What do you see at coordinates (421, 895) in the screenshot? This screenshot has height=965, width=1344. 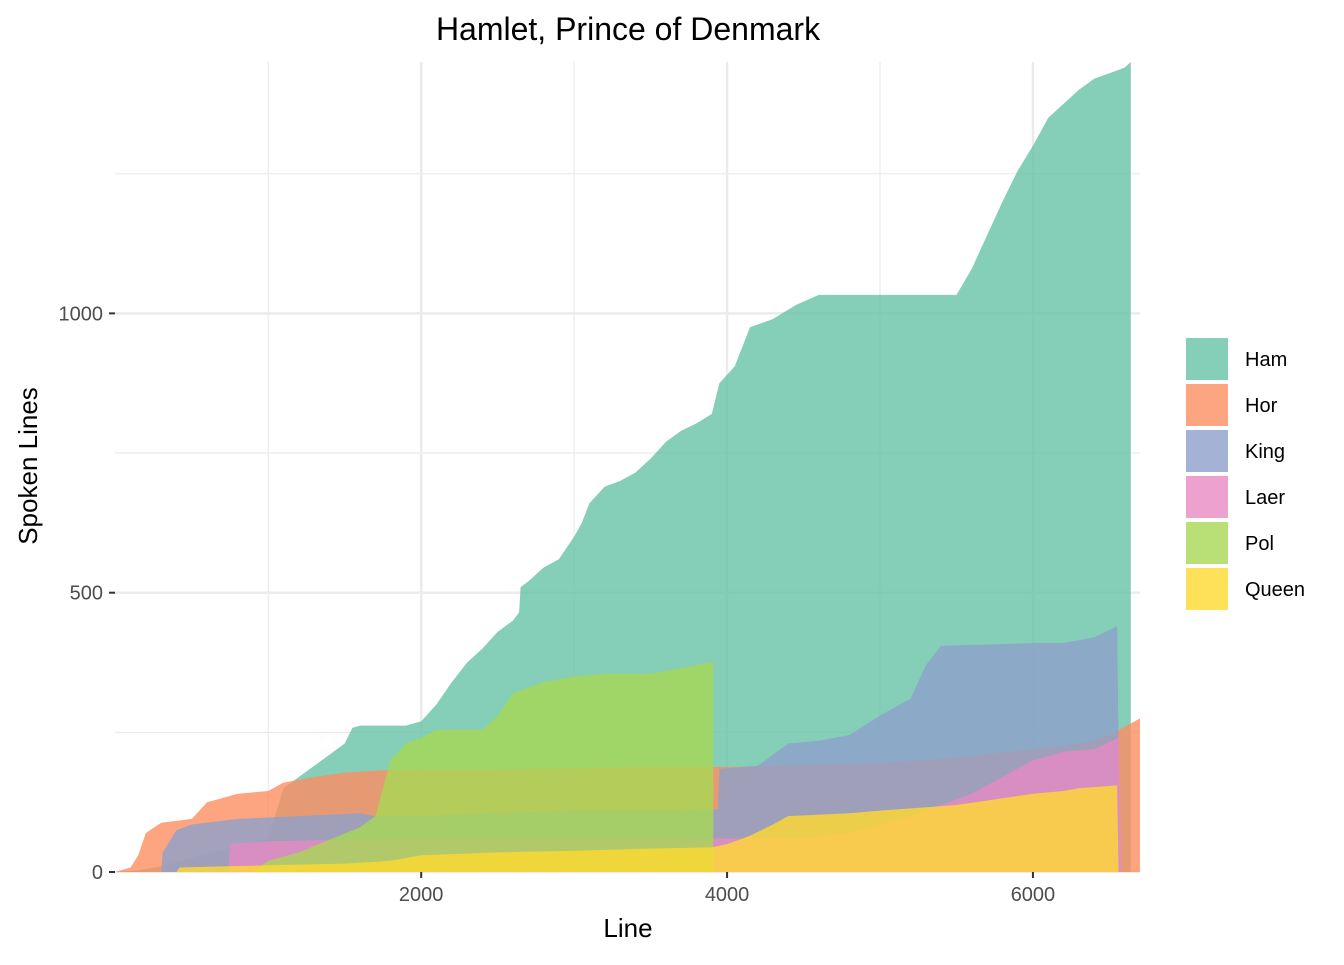 I see `x-tick-label: 2000` at bounding box center [421, 895].